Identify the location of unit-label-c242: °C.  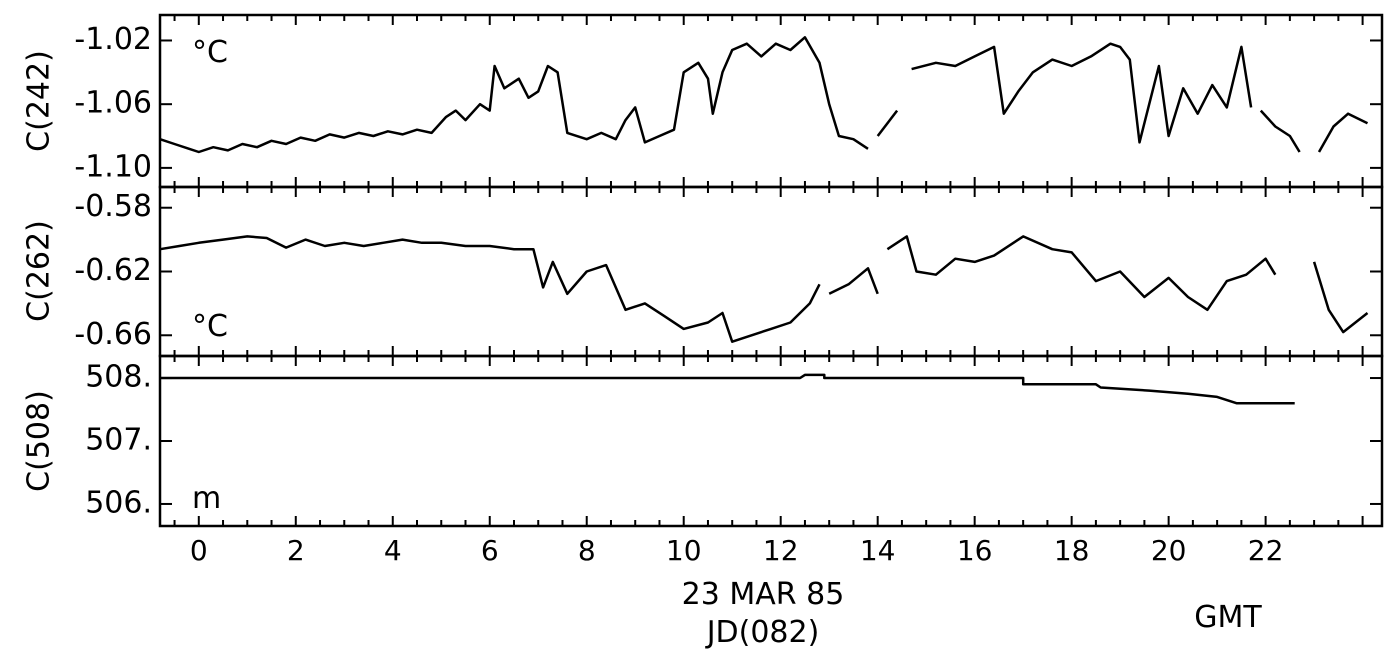
(210, 52).